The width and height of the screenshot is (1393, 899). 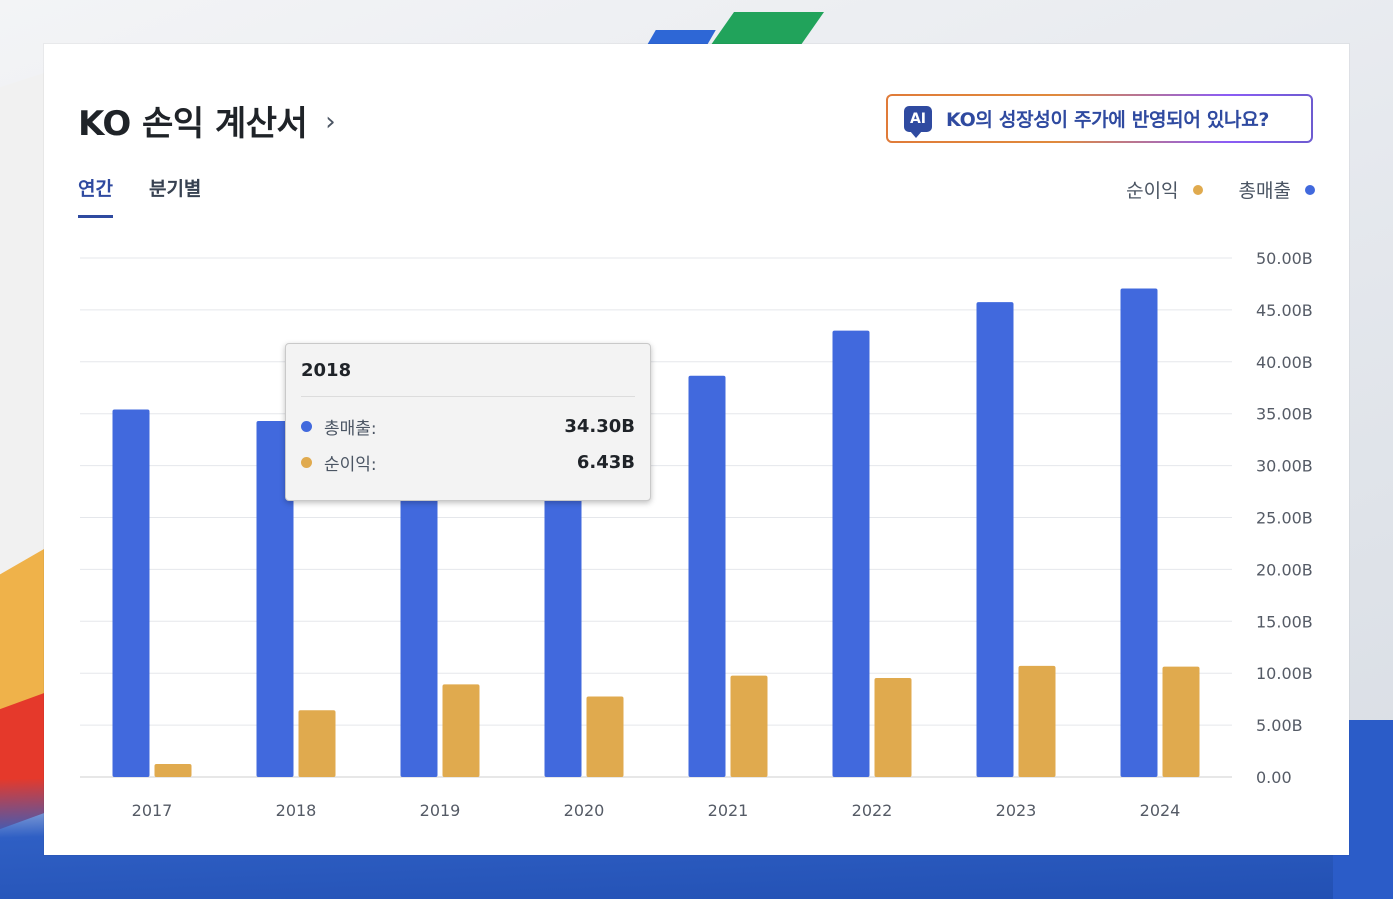 What do you see at coordinates (918, 121) in the screenshot?
I see `ai-chat-icon: AI` at bounding box center [918, 121].